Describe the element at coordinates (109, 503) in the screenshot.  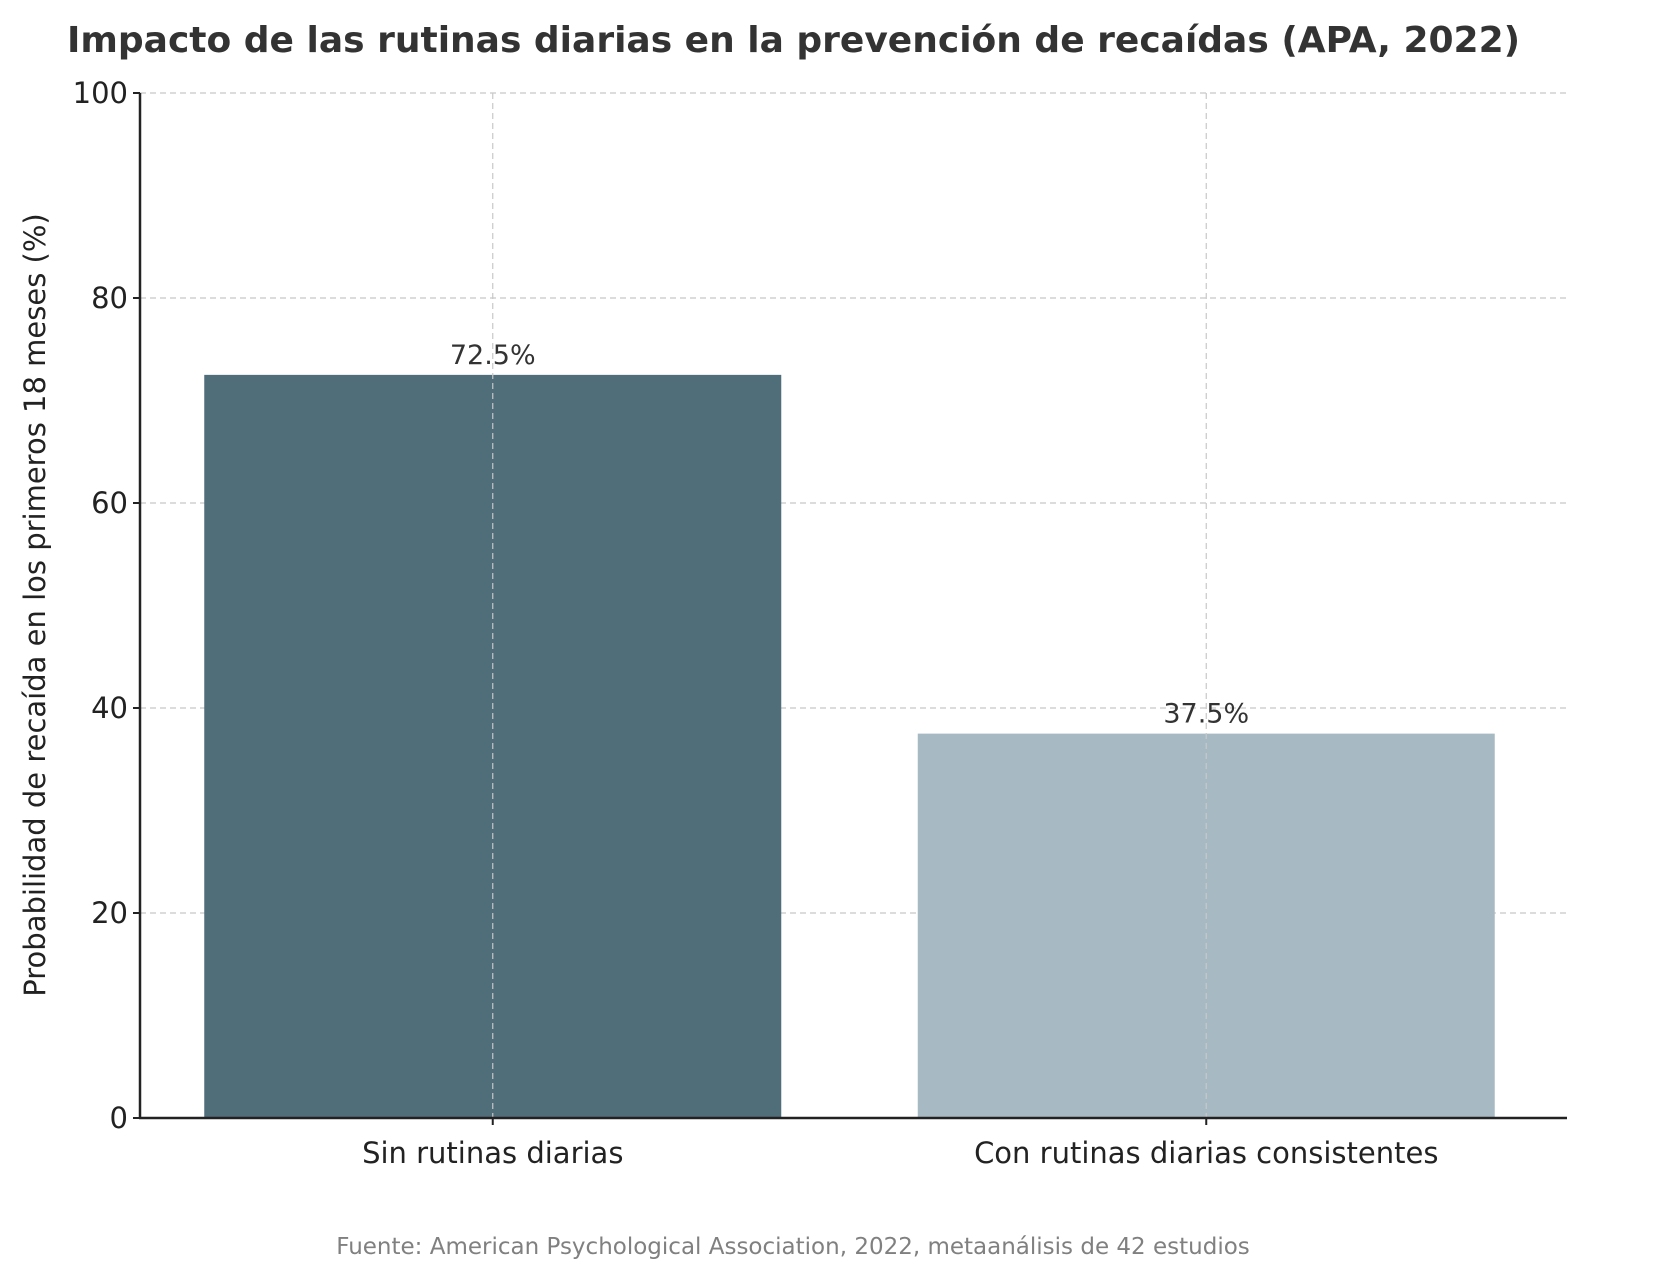
I see `y-tick-label: 60` at that location.